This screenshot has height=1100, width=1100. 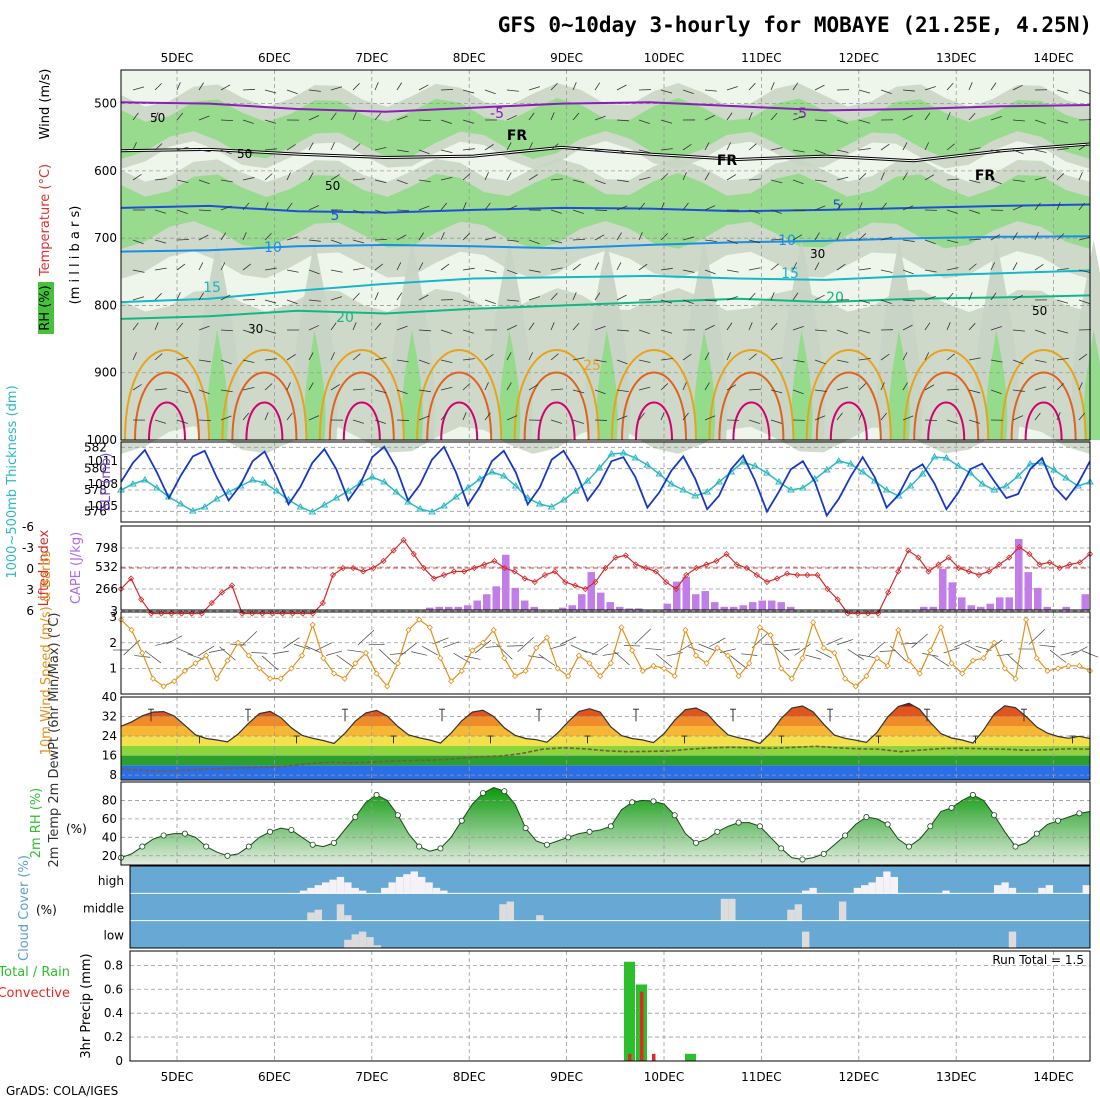 What do you see at coordinates (102, 484) in the screenshot?
I see `slp-tick: 1008` at bounding box center [102, 484].